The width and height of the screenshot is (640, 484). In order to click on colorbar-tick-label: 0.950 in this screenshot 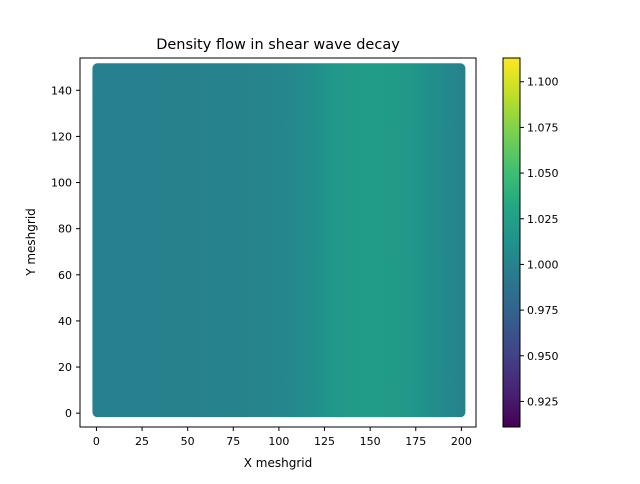, I will do `click(543, 356)`.